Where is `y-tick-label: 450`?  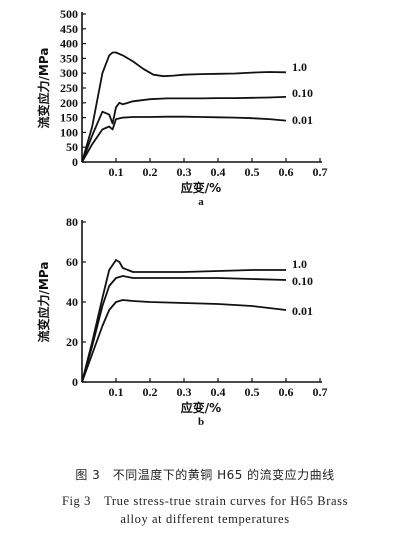
y-tick-label: 450 is located at coordinates (69, 29).